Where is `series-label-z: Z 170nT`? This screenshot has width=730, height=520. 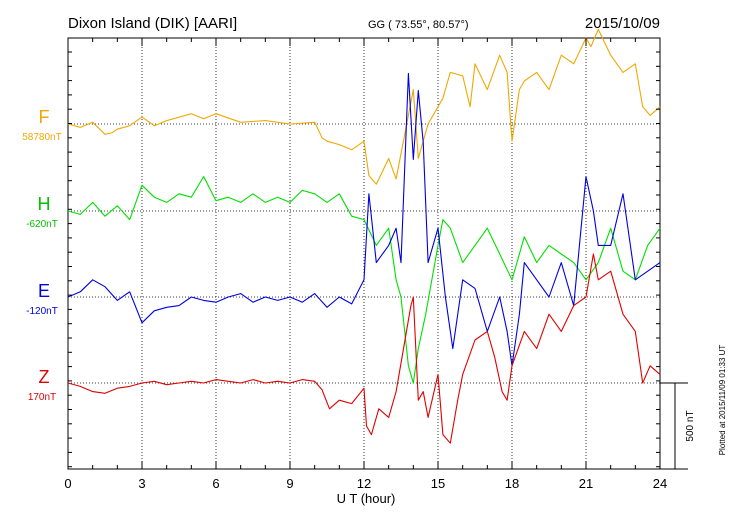
series-label-z: Z 170nT is located at coordinates (42, 385).